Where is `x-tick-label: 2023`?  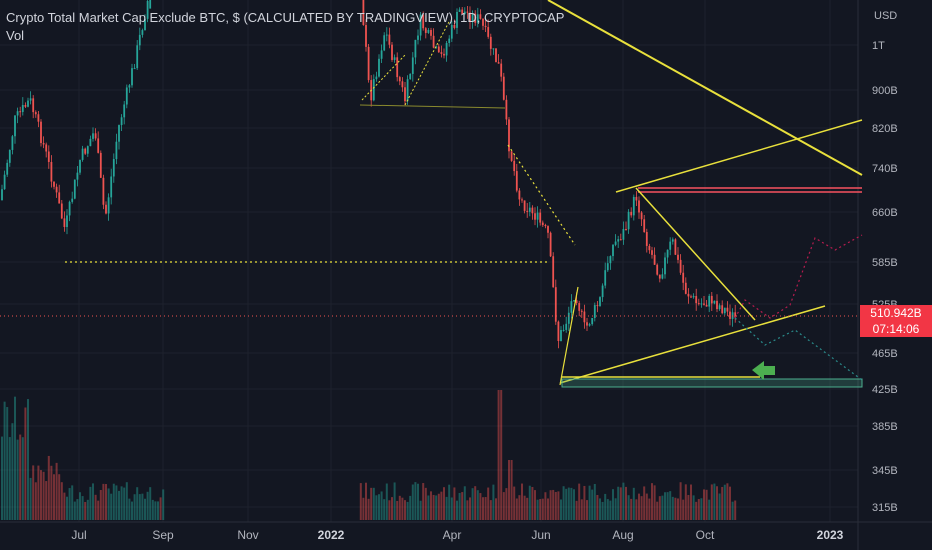 x-tick-label: 2023 is located at coordinates (830, 535).